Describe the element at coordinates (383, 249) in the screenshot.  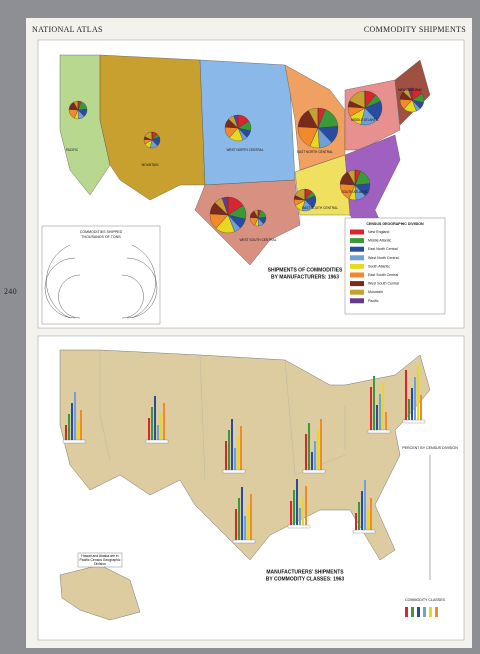
I see `legend-label: East North Central` at that location.